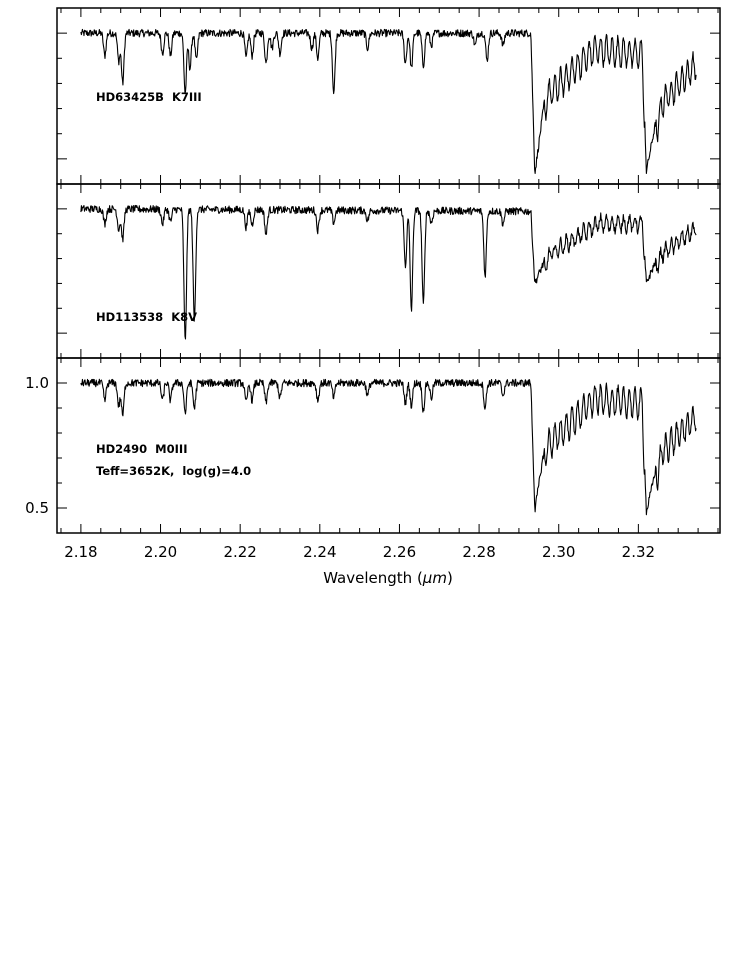  Describe the element at coordinates (160, 552) in the screenshot. I see `x-tick-label: 2.20` at that location.